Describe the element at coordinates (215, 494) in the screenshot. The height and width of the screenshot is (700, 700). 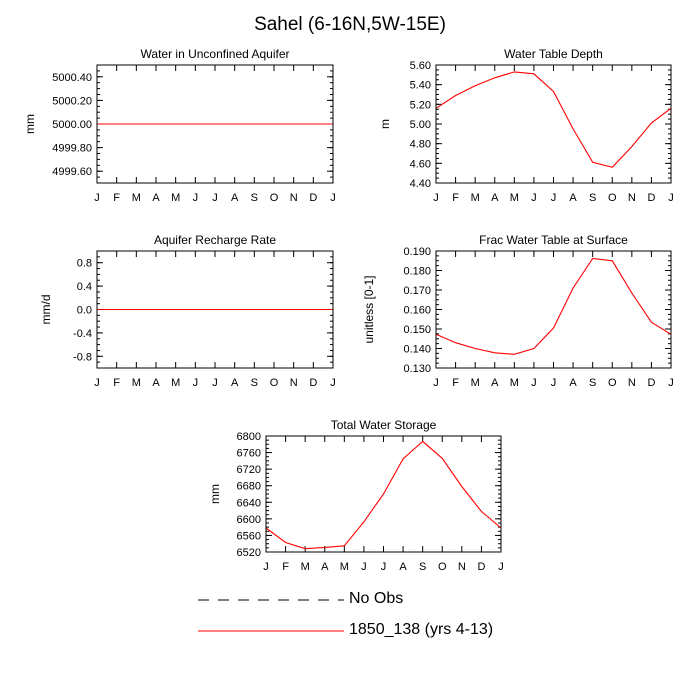
I see `y-axis-label: mm` at that location.